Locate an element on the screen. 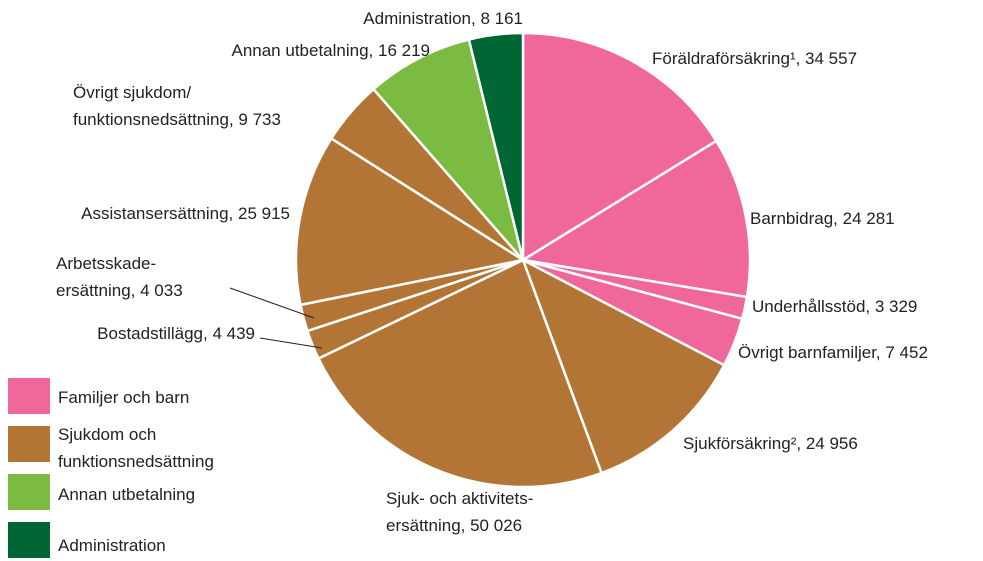  legend-label: Annan utbetalning is located at coordinates (126, 494).